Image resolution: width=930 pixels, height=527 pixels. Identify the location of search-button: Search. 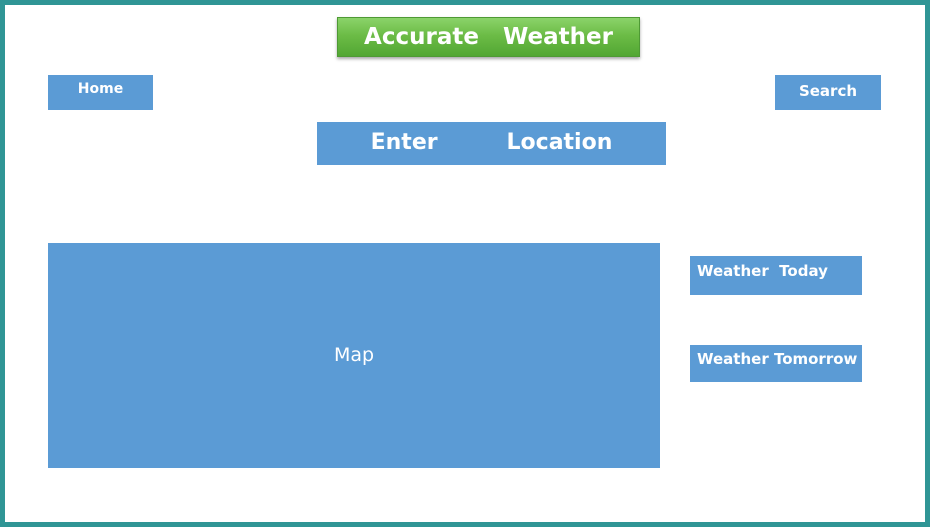
(828, 92).